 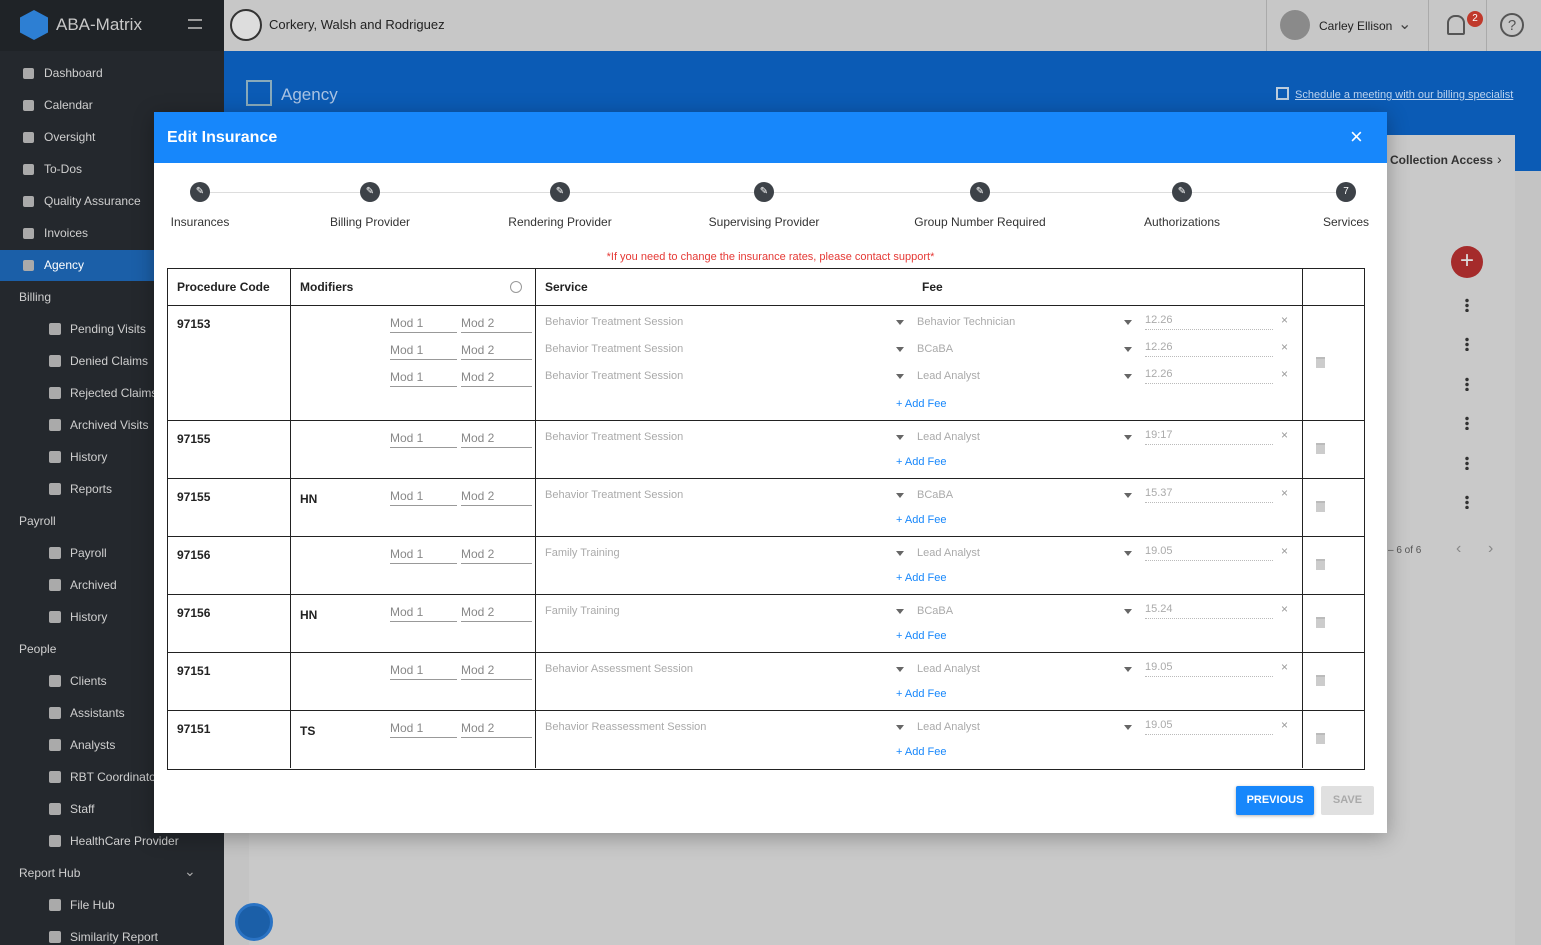 I want to click on nav-section: Billing, so click(x=35, y=297).